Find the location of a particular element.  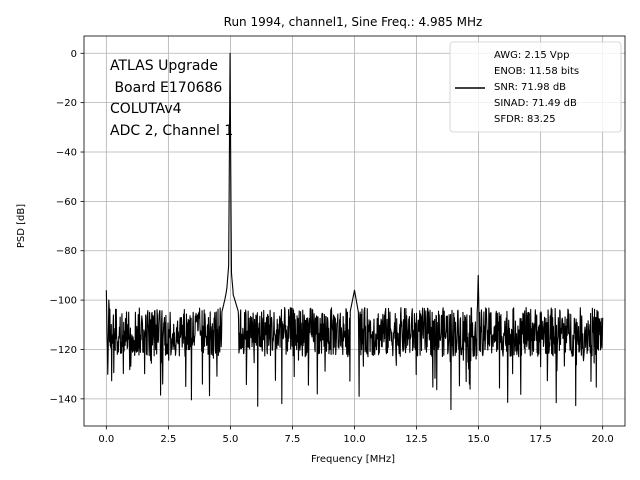

x-axis-title: Frequency [MHz] is located at coordinates (353, 459).